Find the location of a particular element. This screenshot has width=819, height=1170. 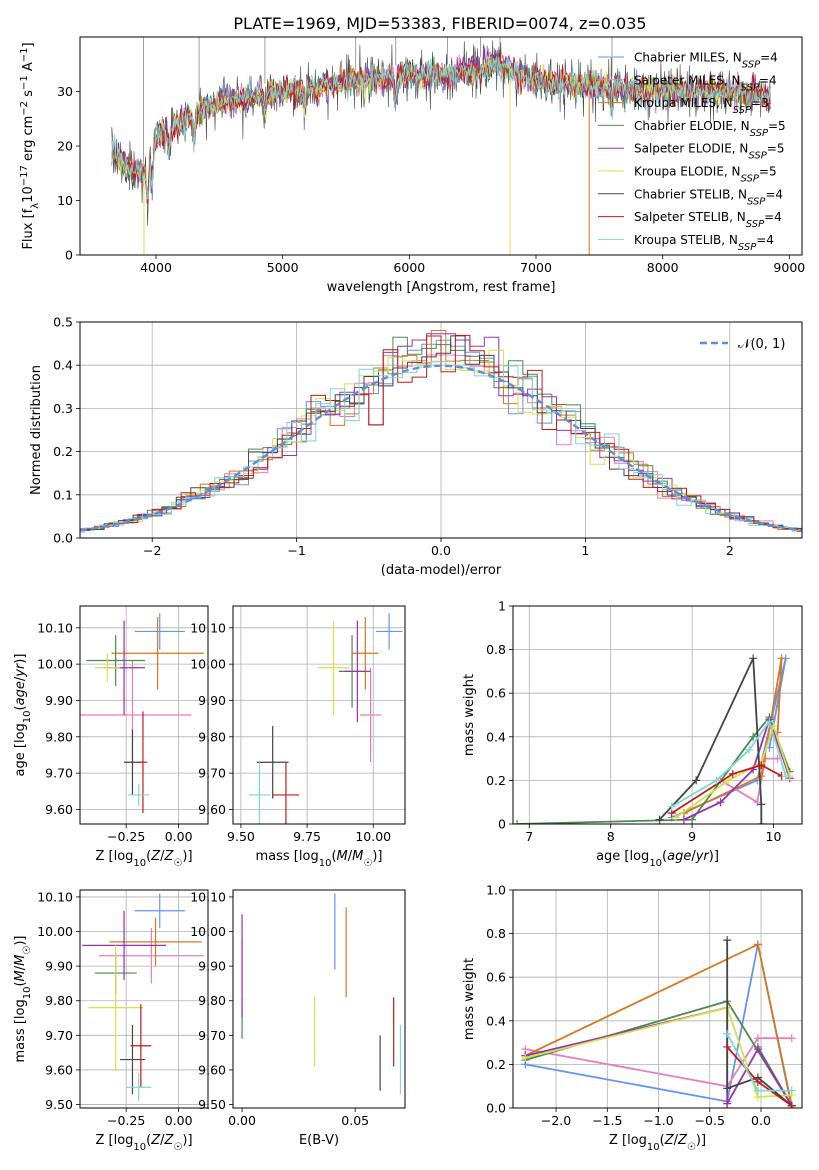

axes-frame is located at coordinates (657, 715).